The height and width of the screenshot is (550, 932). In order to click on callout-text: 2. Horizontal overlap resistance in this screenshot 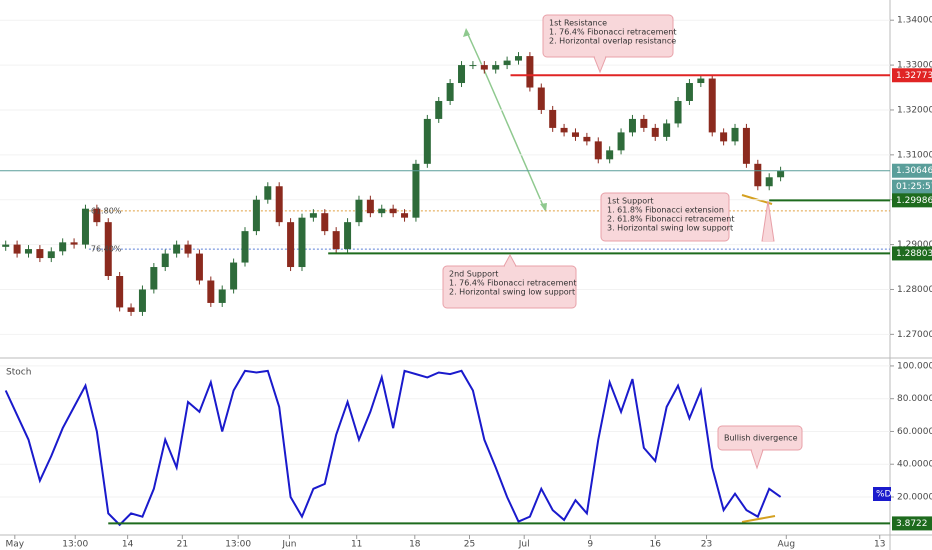, I will do `click(612, 41)`.